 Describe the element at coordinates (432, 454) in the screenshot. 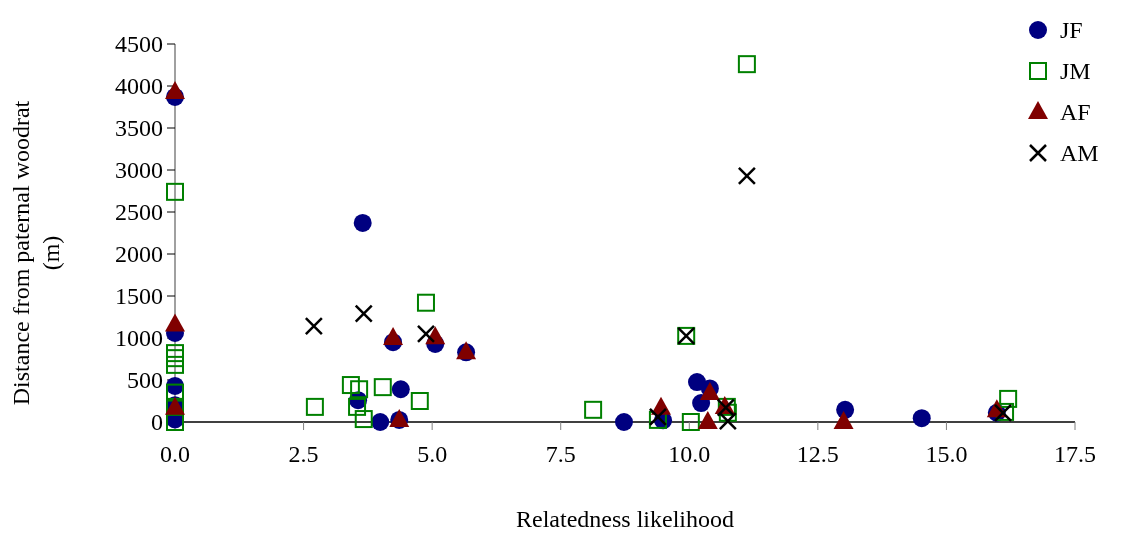

I see `x-tick-label: 5.0` at that location.